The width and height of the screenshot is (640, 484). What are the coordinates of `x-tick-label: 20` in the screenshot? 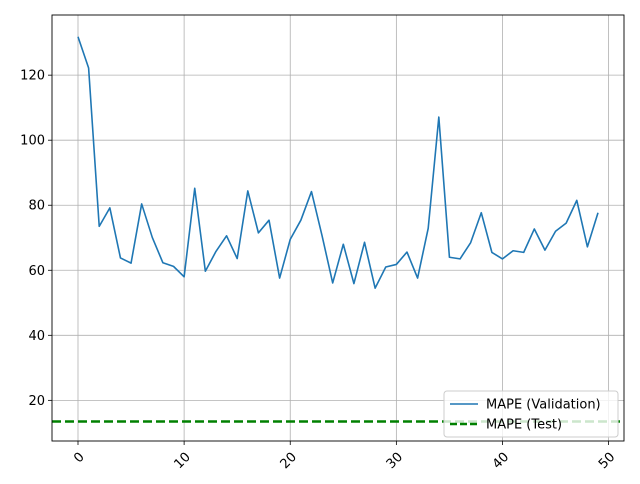 It's located at (289, 461).